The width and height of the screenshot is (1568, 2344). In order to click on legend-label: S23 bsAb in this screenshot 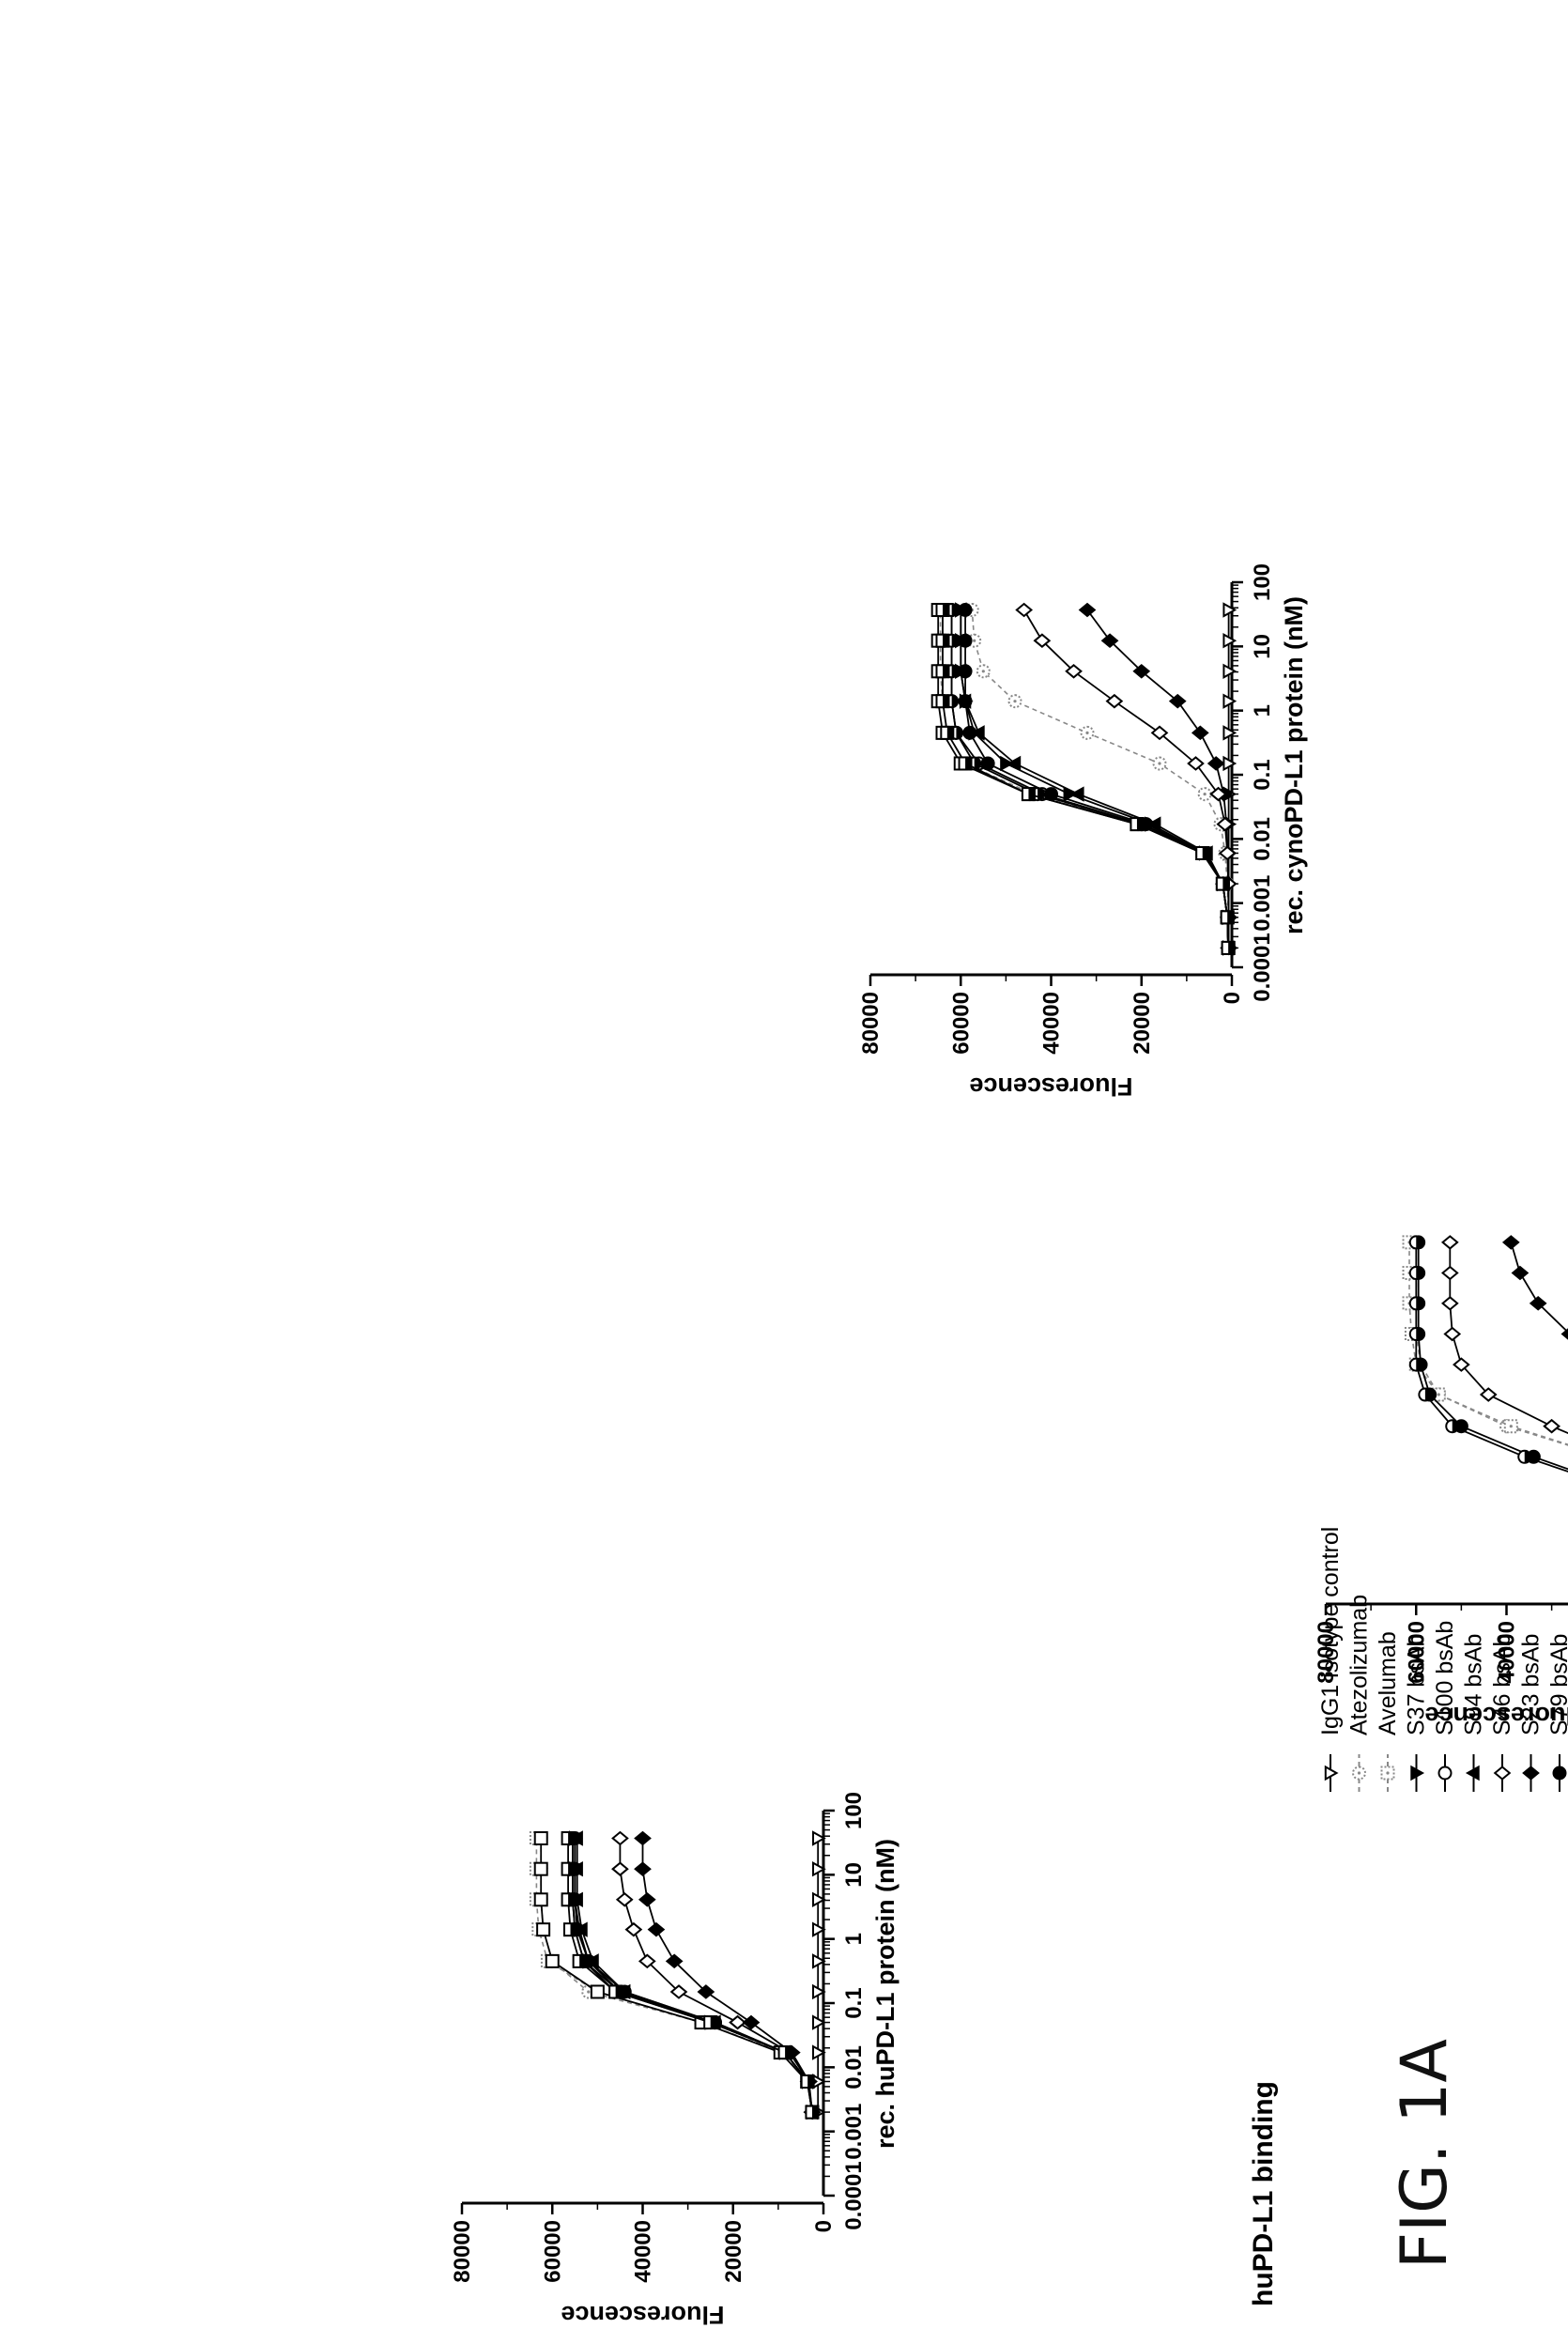, I will do `click(1532, 1685)`.